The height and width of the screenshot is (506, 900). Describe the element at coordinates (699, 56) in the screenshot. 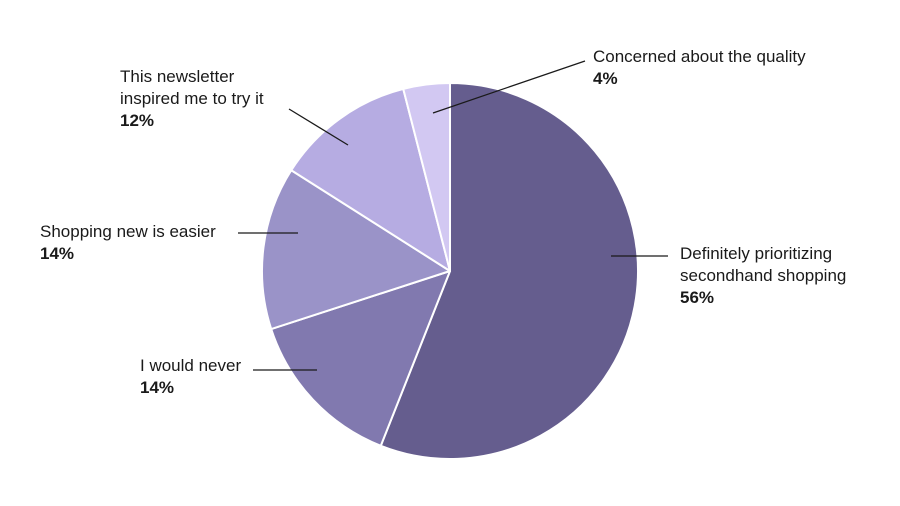

I see `slice-label-concerned-text: Concerned about the quality` at that location.